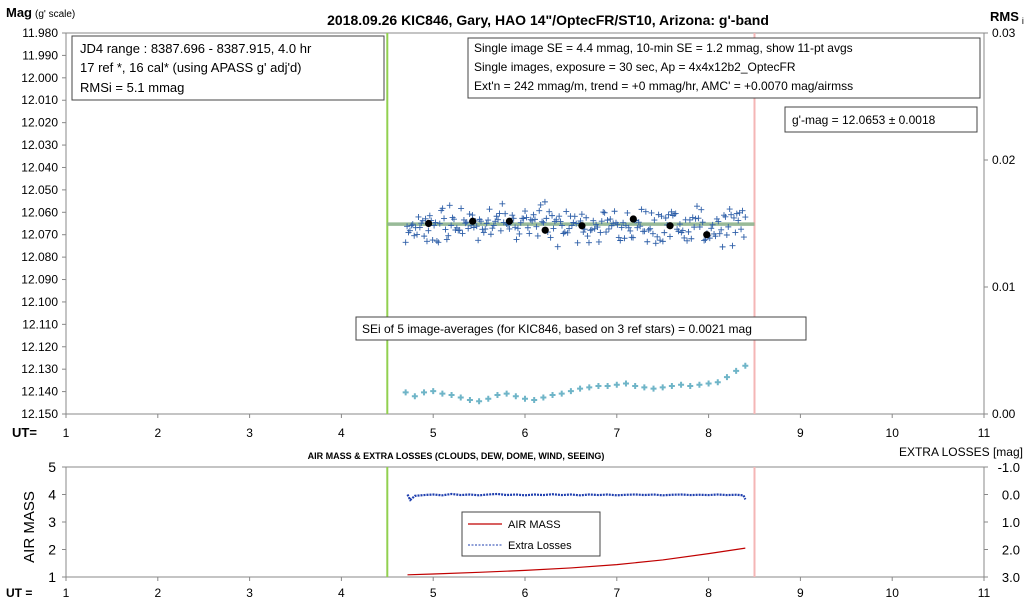 This screenshot has width=1032, height=602. Describe the element at coordinates (157, 593) in the screenshot. I see `bottom-x-tick-label: 2` at that location.